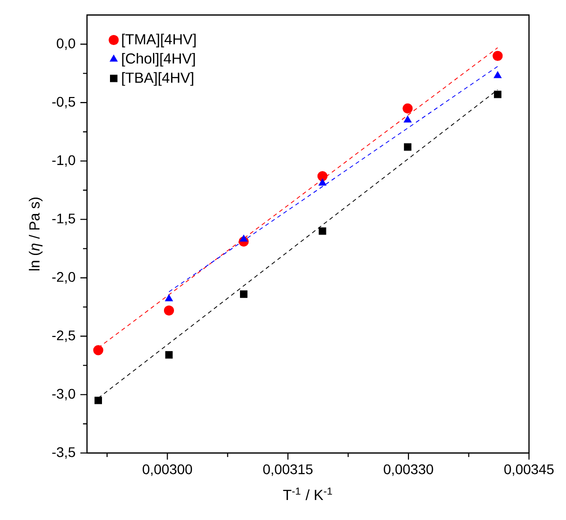 This screenshot has width=566, height=520. I want to click on y-tick-label: -0,5, so click(64, 102).